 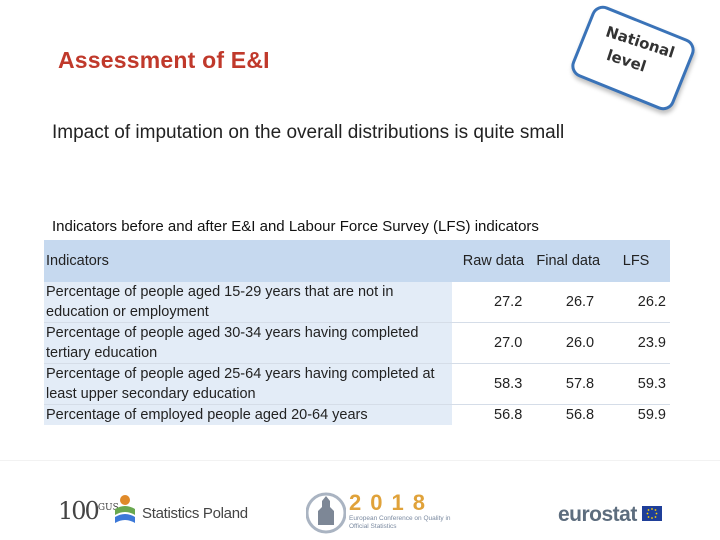 What do you see at coordinates (568, 384) in the screenshot?
I see `final-value-cell: 57.8` at bounding box center [568, 384].